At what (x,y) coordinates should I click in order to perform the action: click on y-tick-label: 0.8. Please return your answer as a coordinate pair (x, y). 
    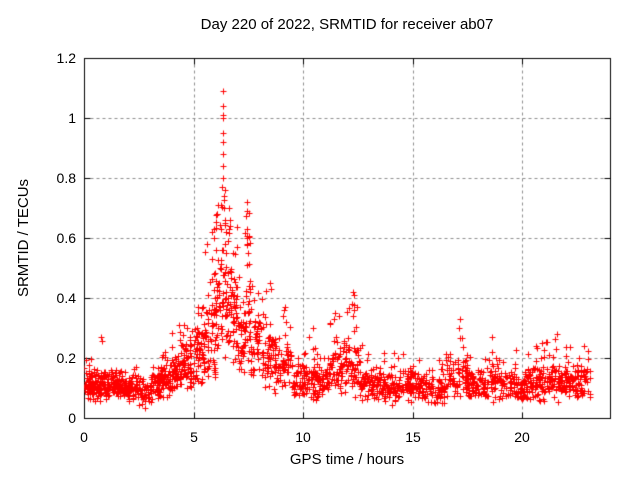
    Looking at the image, I should click on (66, 178).